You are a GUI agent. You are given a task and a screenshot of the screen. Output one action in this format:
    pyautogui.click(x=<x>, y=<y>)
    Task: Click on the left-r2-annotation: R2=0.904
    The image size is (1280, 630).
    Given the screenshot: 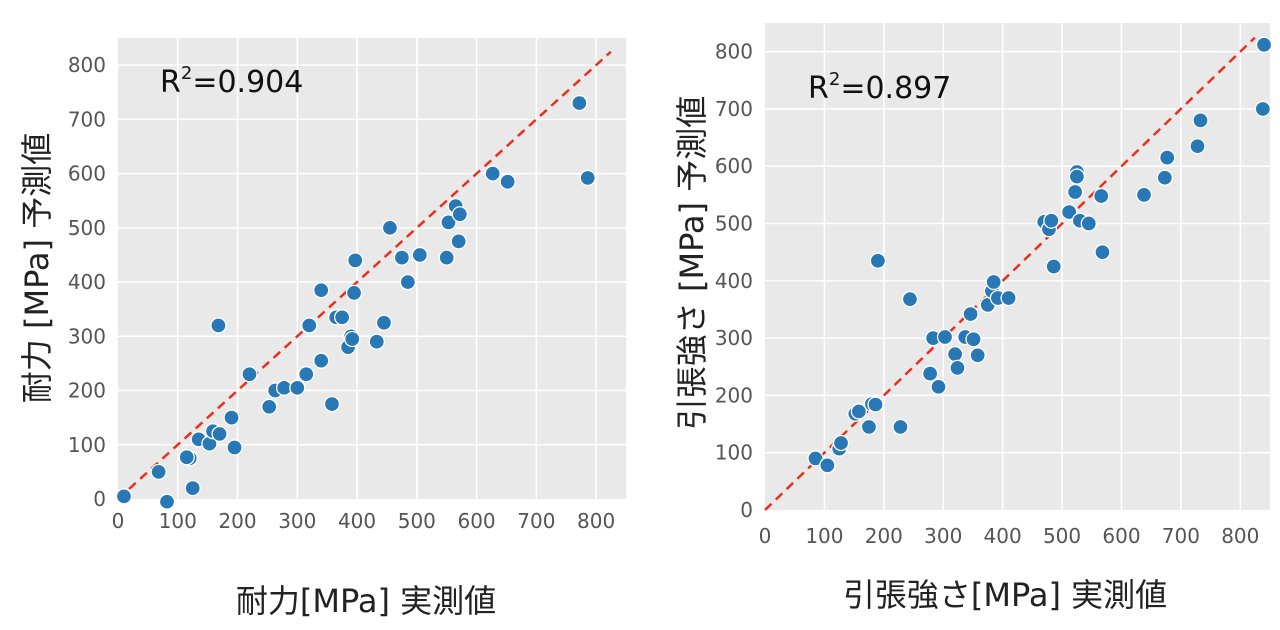 What is the action you would take?
    pyautogui.click(x=231, y=81)
    